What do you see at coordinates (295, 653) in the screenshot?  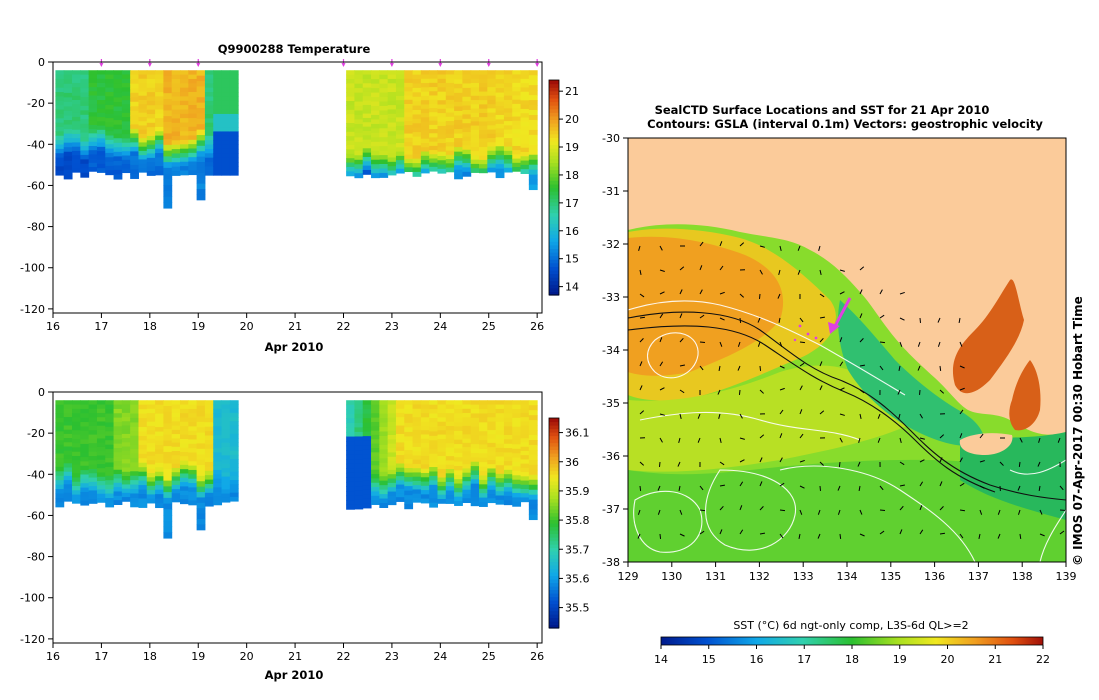 I see `salinity-x-ticks: 16 17 18 19 20 21 22 23 24 25 26` at bounding box center [295, 653].